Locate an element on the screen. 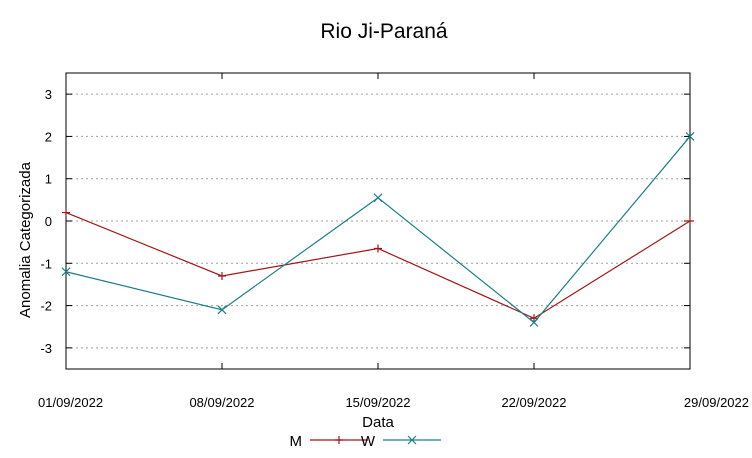 Image resolution: width=752 pixels, height=458 pixels. y-tick-label: -2 is located at coordinates (46, 306).